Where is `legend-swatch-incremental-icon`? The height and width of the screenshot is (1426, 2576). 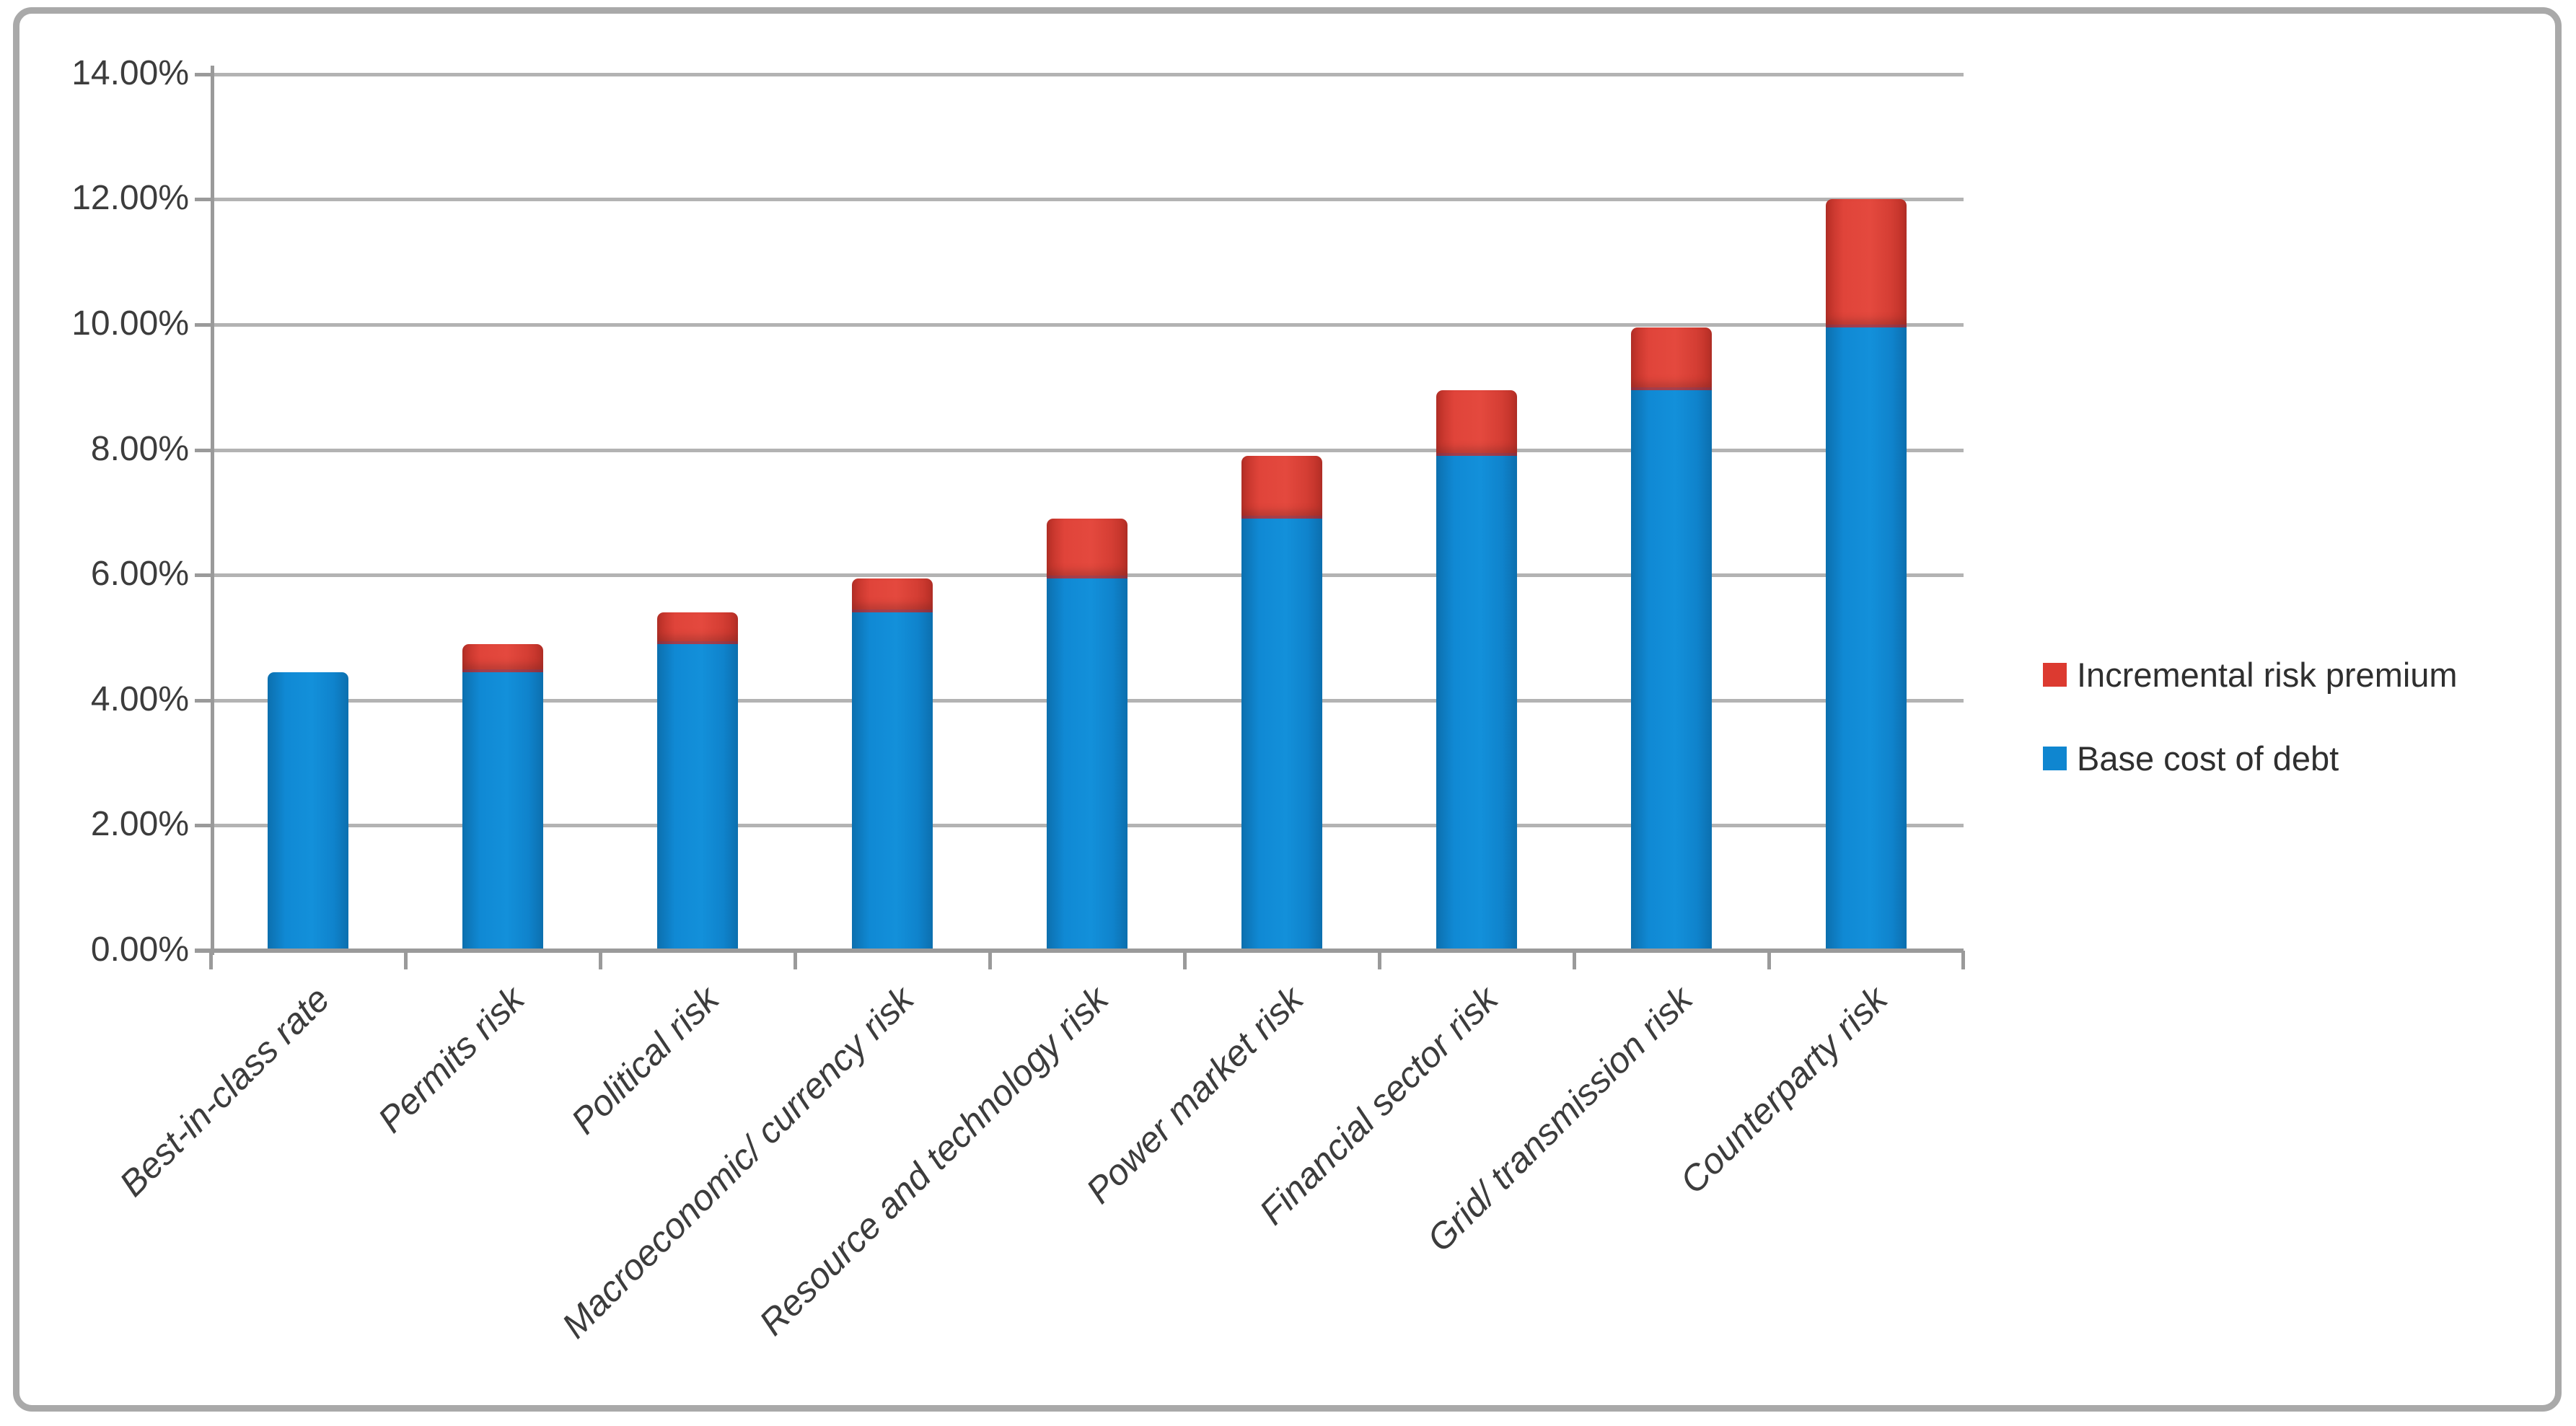 legend-swatch-incremental-icon is located at coordinates (2055, 674).